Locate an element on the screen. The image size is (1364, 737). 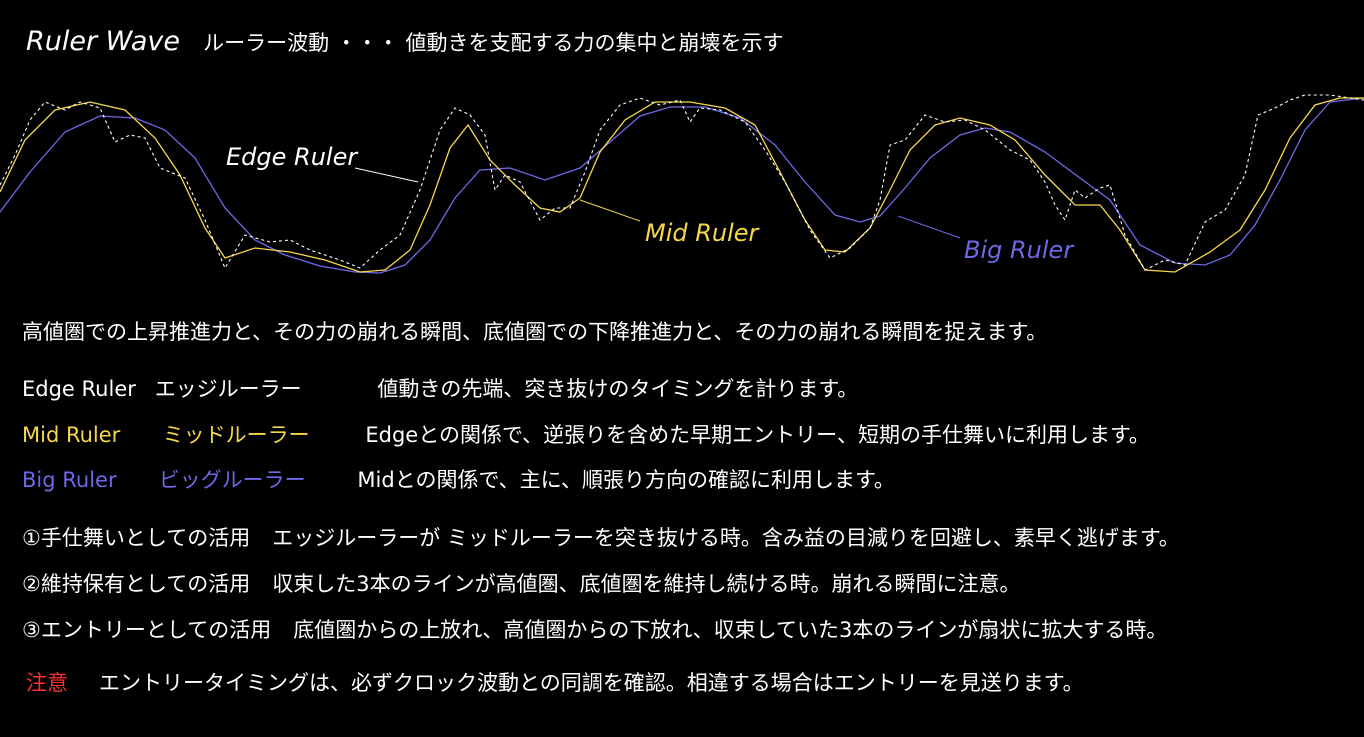
edge-ruler-pointer is located at coordinates (386, 175).